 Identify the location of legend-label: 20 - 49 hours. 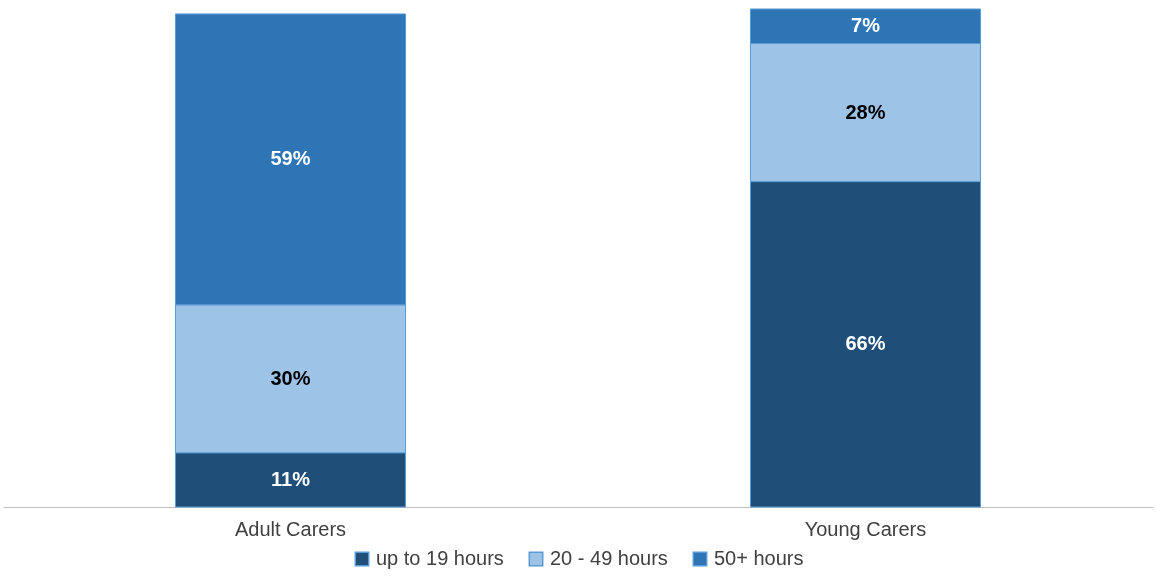
(609, 558).